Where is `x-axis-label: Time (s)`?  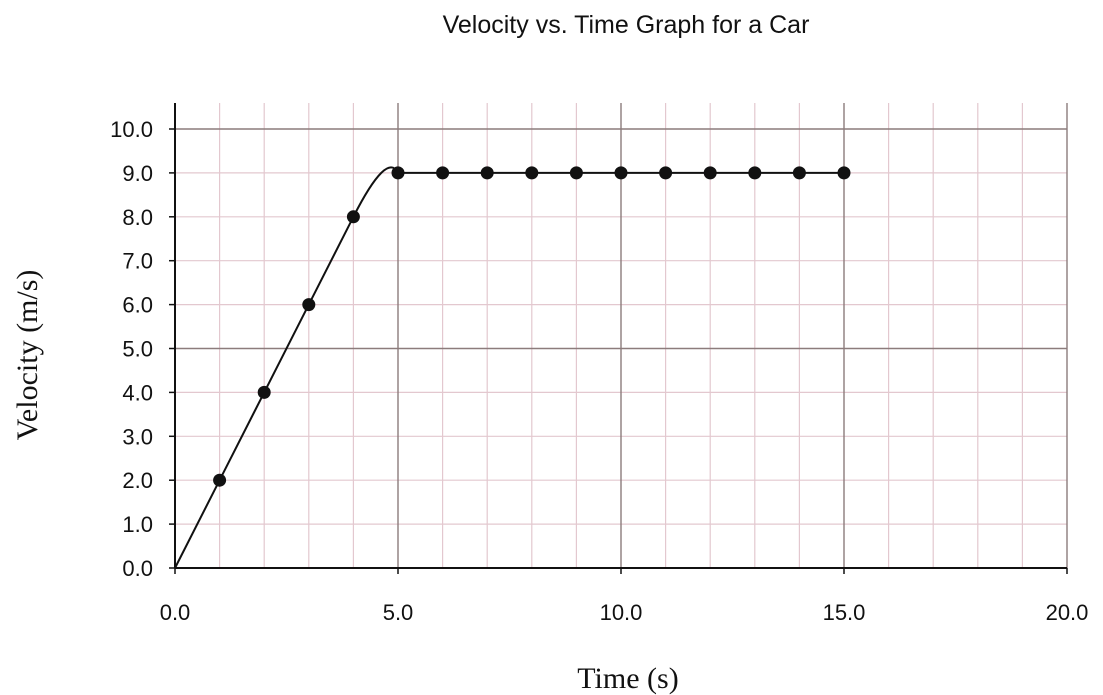
x-axis-label: Time (s) is located at coordinates (627, 678).